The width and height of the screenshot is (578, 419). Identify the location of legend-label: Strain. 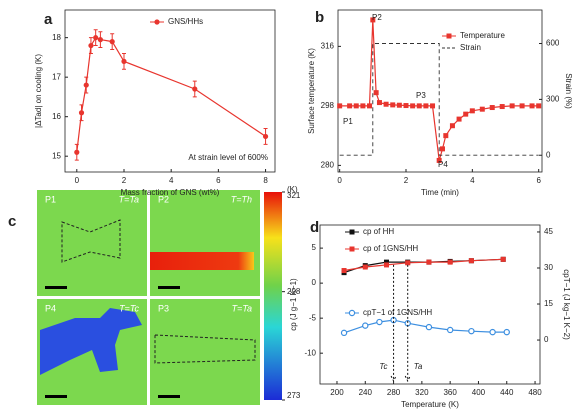
(470, 47).